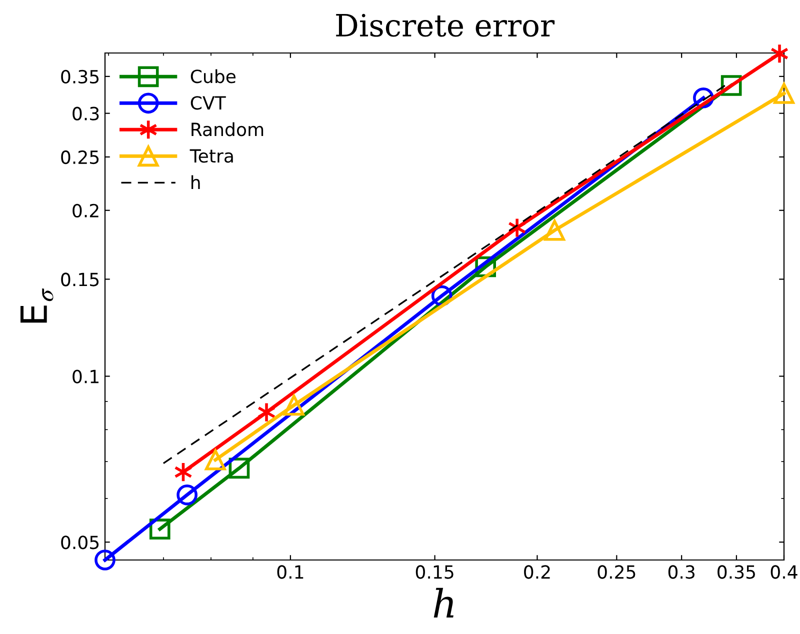  What do you see at coordinates (290, 572) in the screenshot?
I see `x-tick-label: 0.1` at bounding box center [290, 572].